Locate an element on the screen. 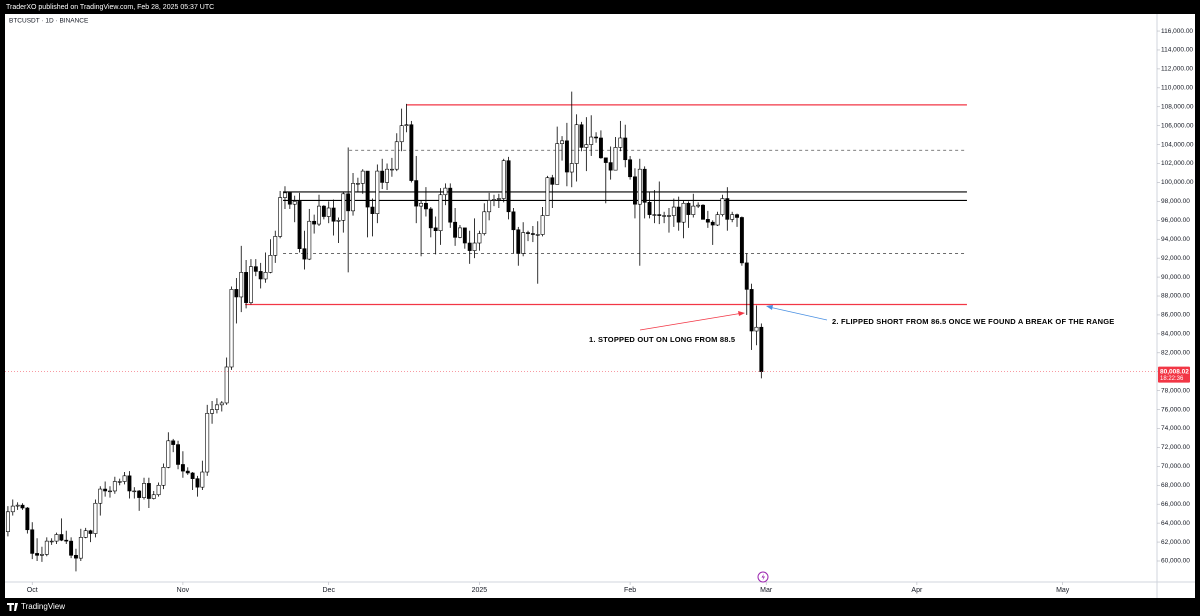  price-tag-countdown: 18:22:36 is located at coordinates (1172, 379).